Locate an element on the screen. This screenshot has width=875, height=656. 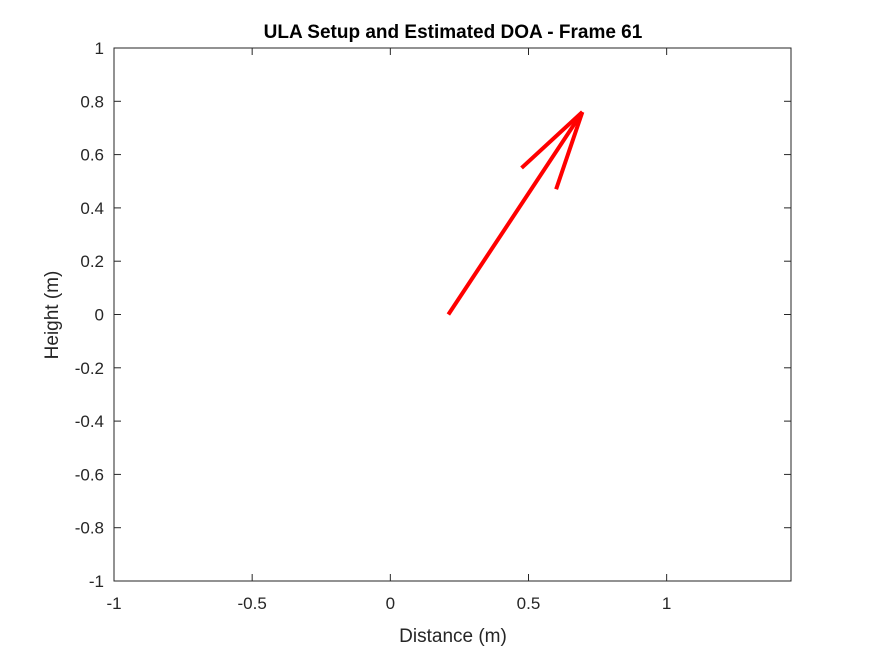
y-tick-label: 0.2 is located at coordinates (92, 261).